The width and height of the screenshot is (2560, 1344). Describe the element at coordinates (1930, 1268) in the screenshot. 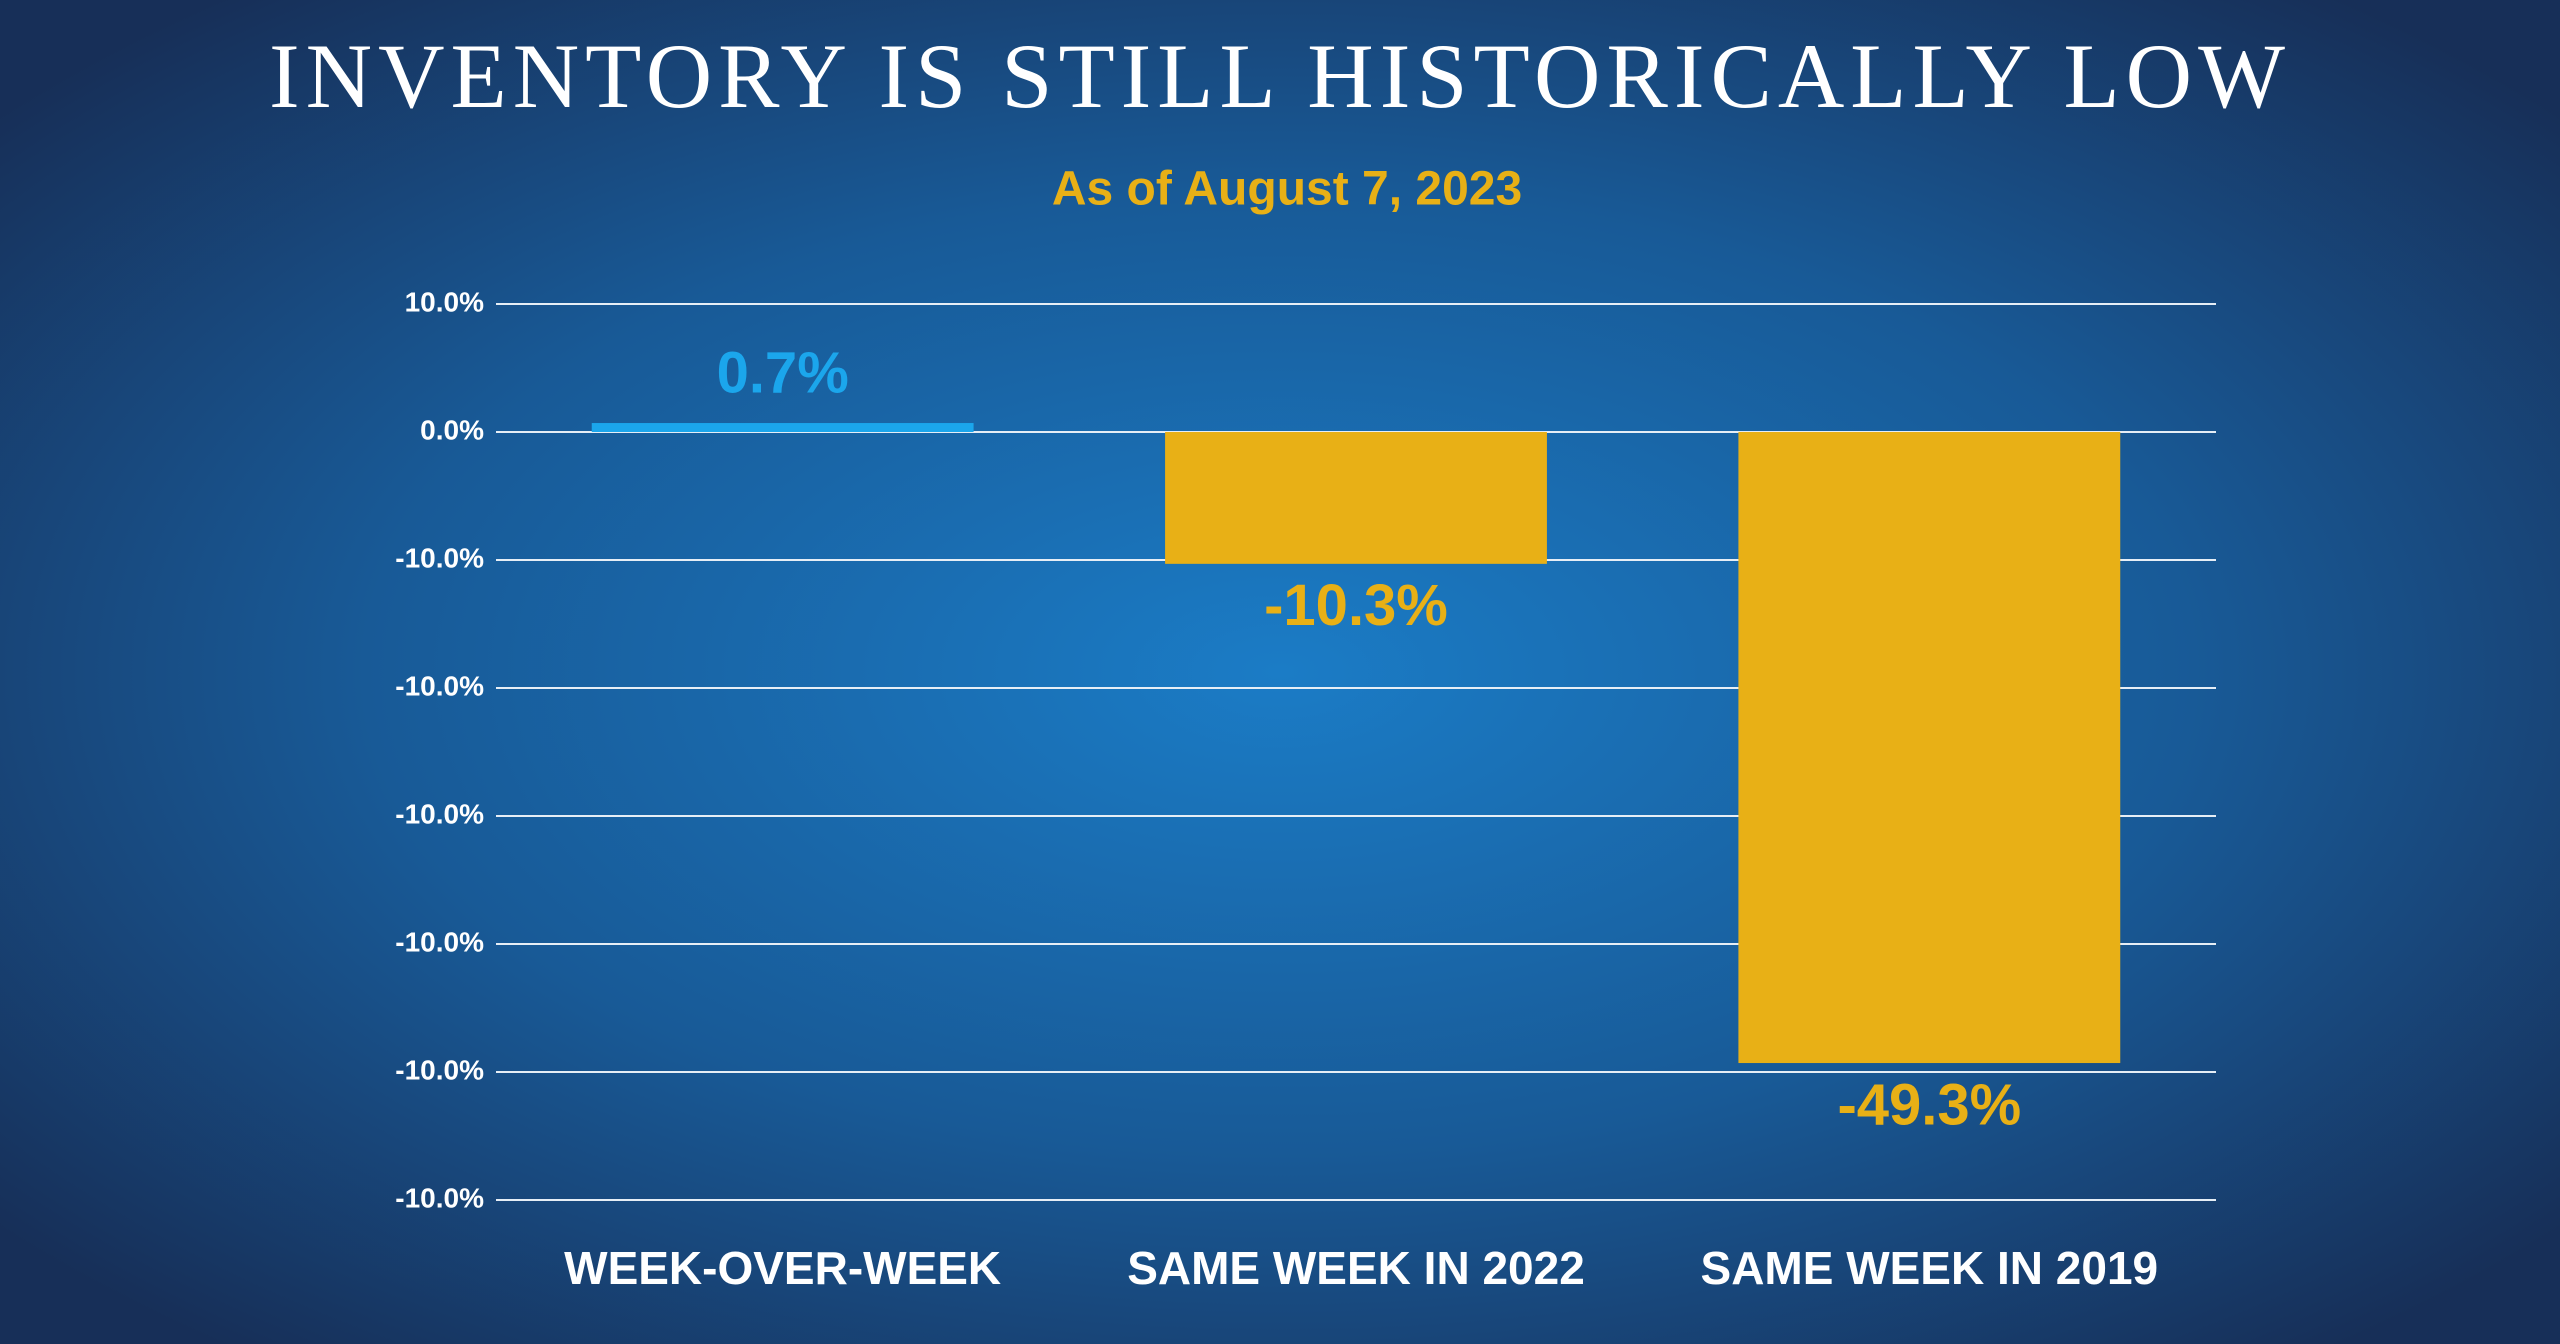

I see `x-tick-label: SAME WEEK IN 2019` at that location.